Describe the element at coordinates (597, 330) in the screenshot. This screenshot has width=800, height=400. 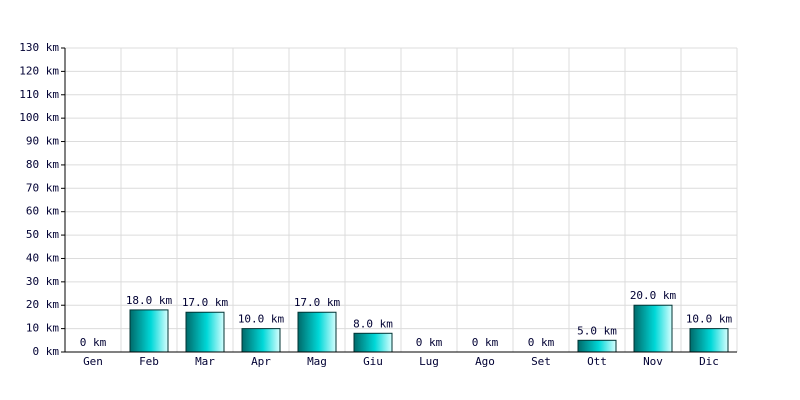
I see `value-label: 5.0 km` at that location.